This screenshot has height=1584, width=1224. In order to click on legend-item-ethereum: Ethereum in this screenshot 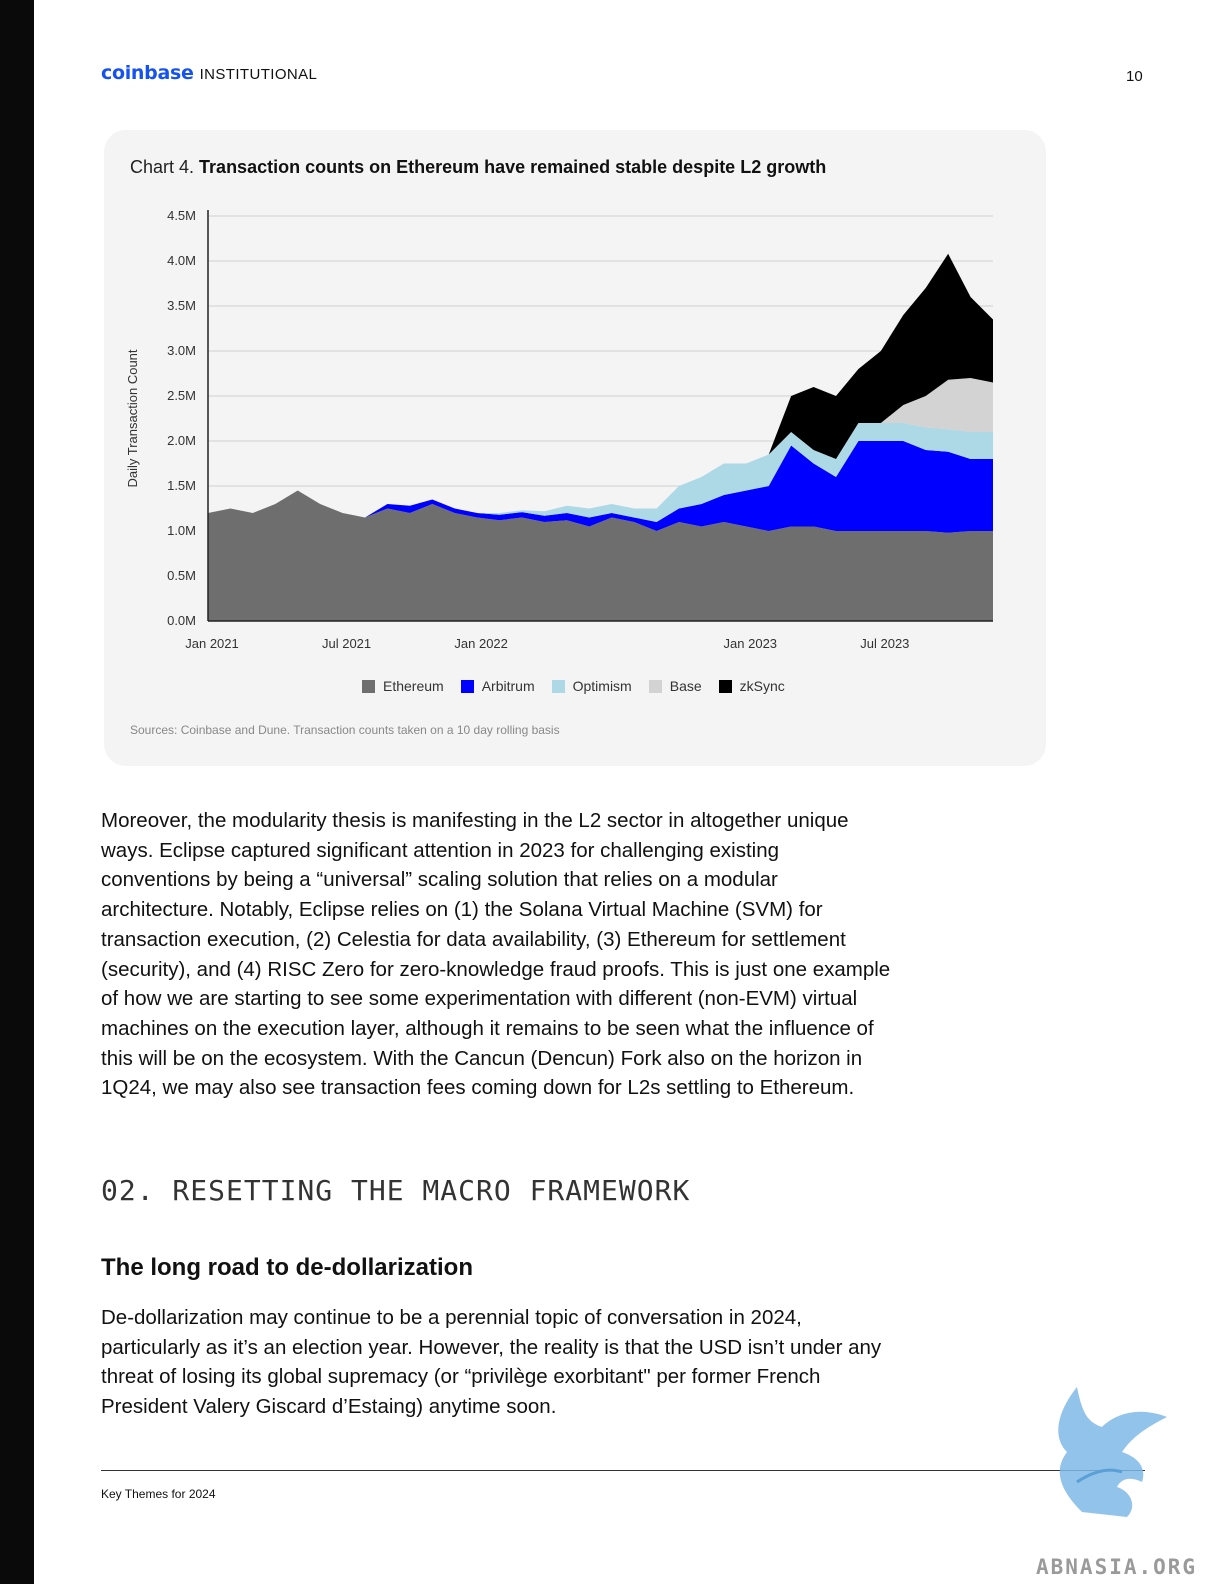, I will do `click(403, 686)`.